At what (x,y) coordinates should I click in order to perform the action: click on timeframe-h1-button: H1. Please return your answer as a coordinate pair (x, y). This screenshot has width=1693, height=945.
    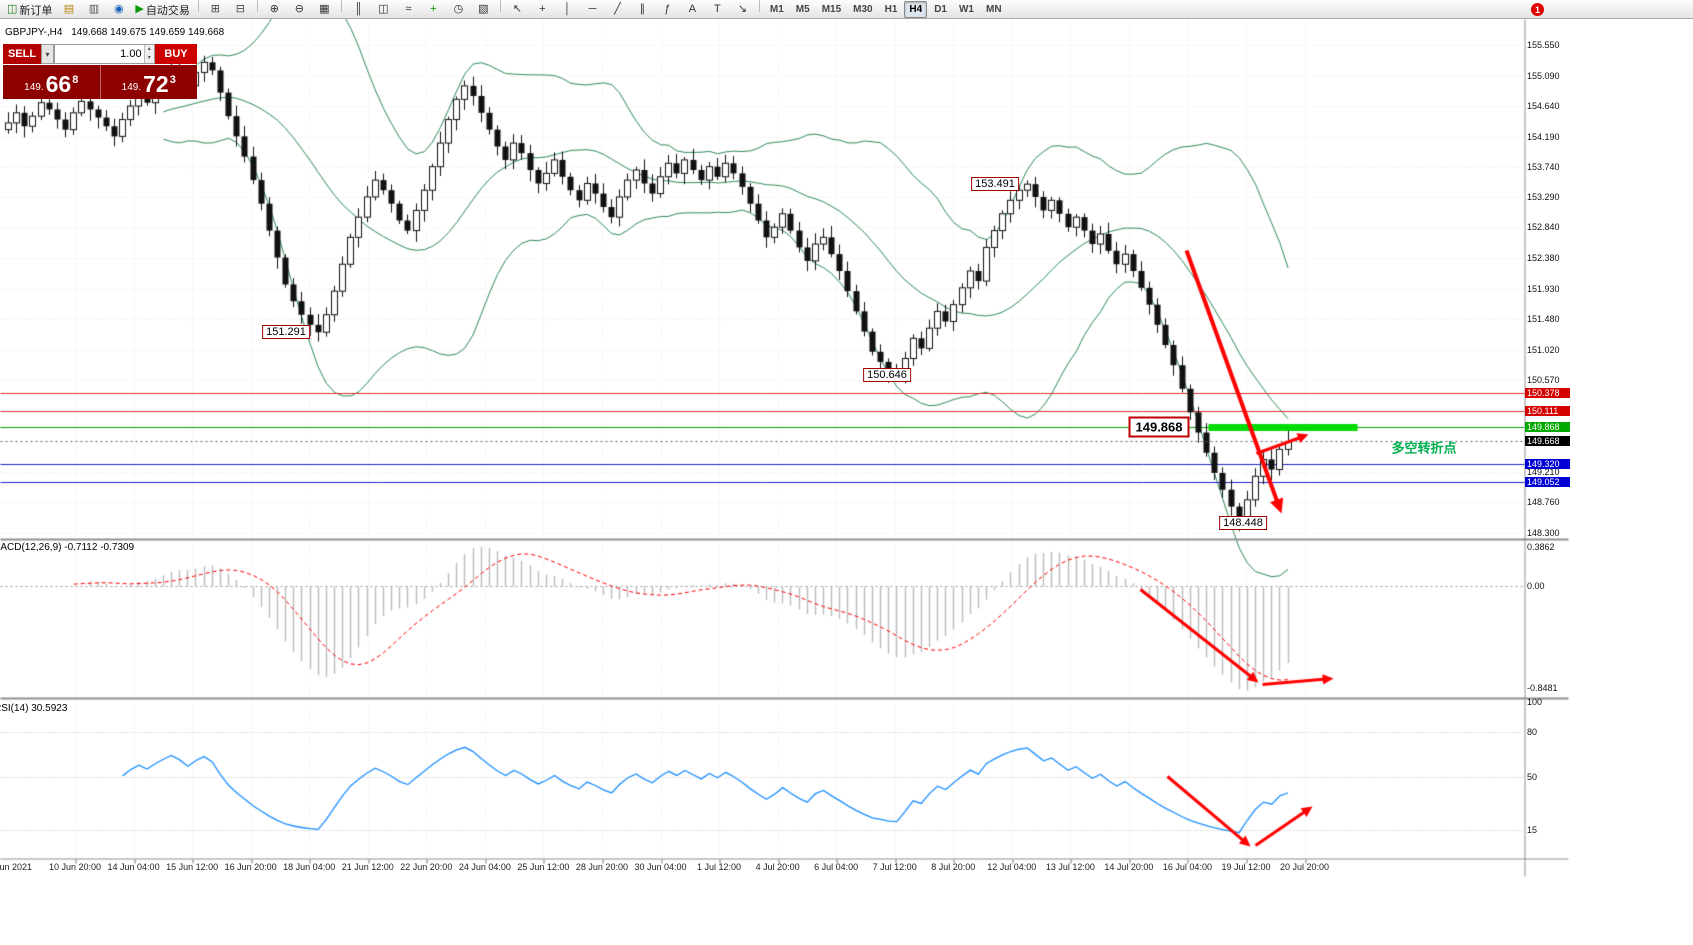
    Looking at the image, I should click on (891, 9).